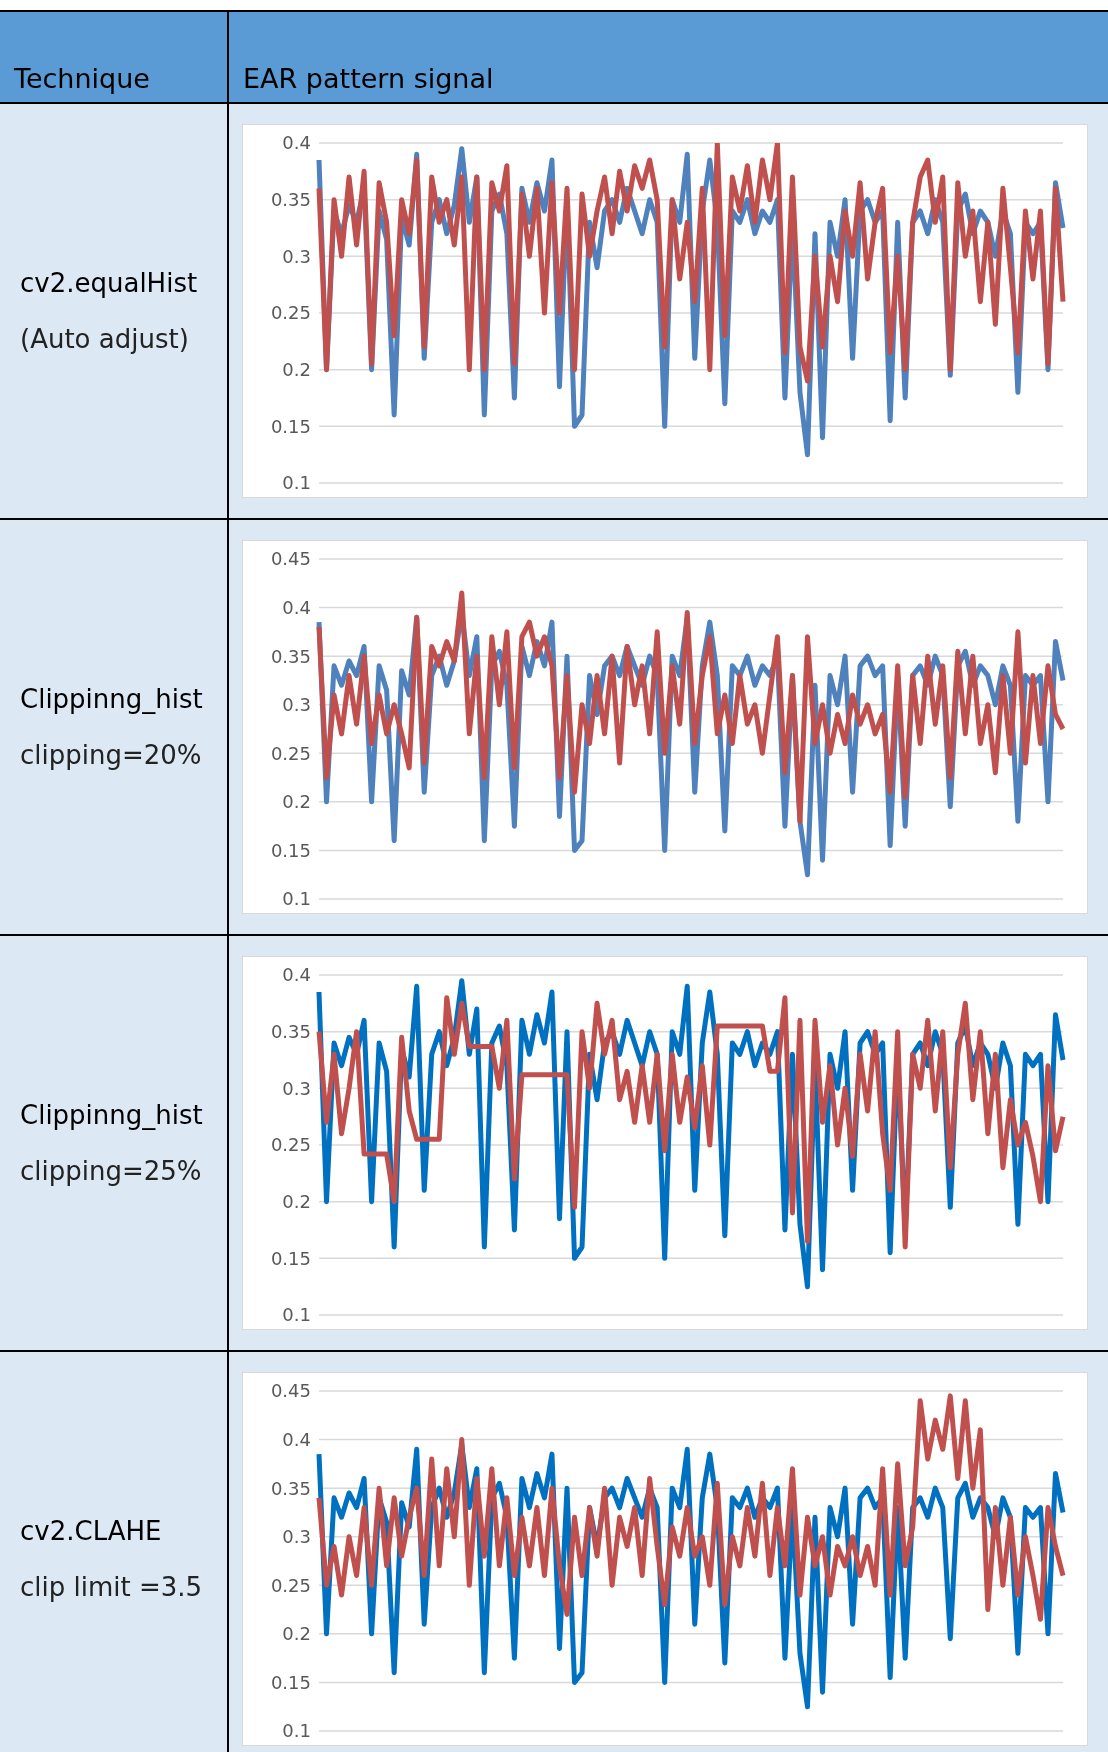 Image resolution: width=1108 pixels, height=1752 pixels. I want to click on text: (Auto adjust), so click(105, 339).